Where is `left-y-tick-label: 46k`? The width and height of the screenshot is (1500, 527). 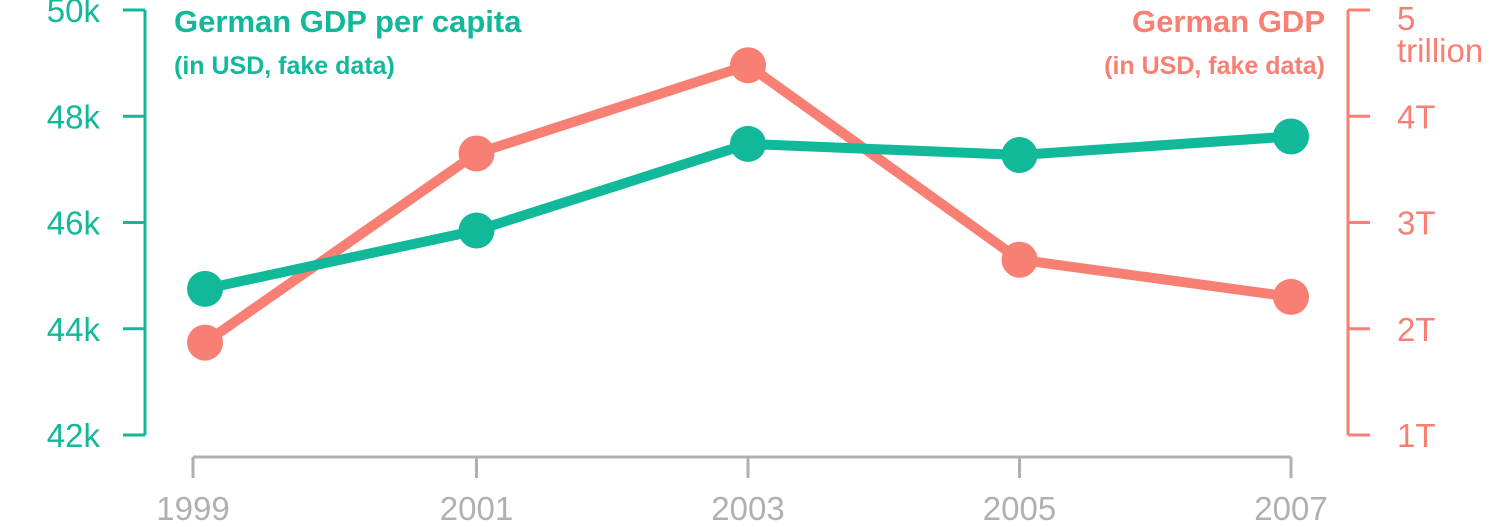
left-y-tick-label: 46k is located at coordinates (74, 223).